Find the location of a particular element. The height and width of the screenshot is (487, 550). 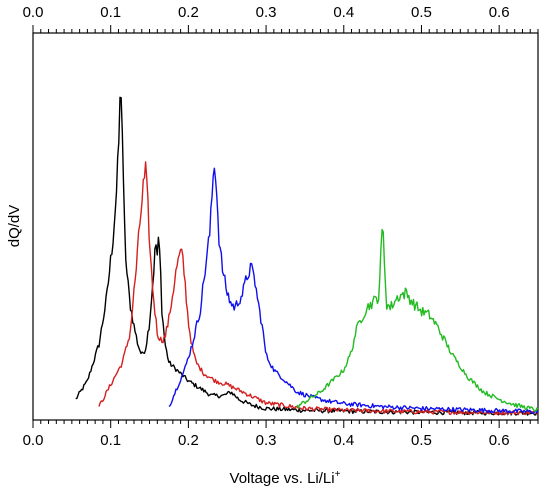

x-axis-label: Voltage vs. Li/Li+ is located at coordinates (285, 478).